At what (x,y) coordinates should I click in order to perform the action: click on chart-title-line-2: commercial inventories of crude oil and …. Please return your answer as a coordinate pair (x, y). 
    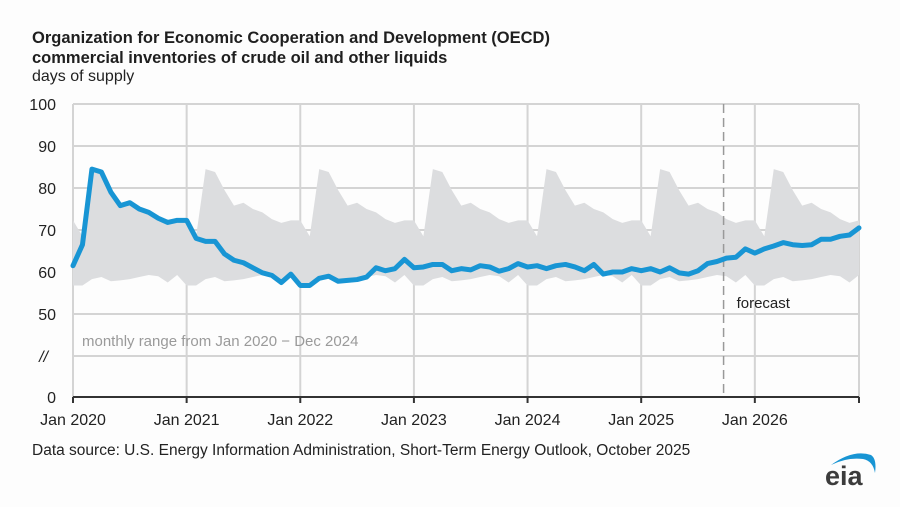
    Looking at the image, I should click on (240, 58).